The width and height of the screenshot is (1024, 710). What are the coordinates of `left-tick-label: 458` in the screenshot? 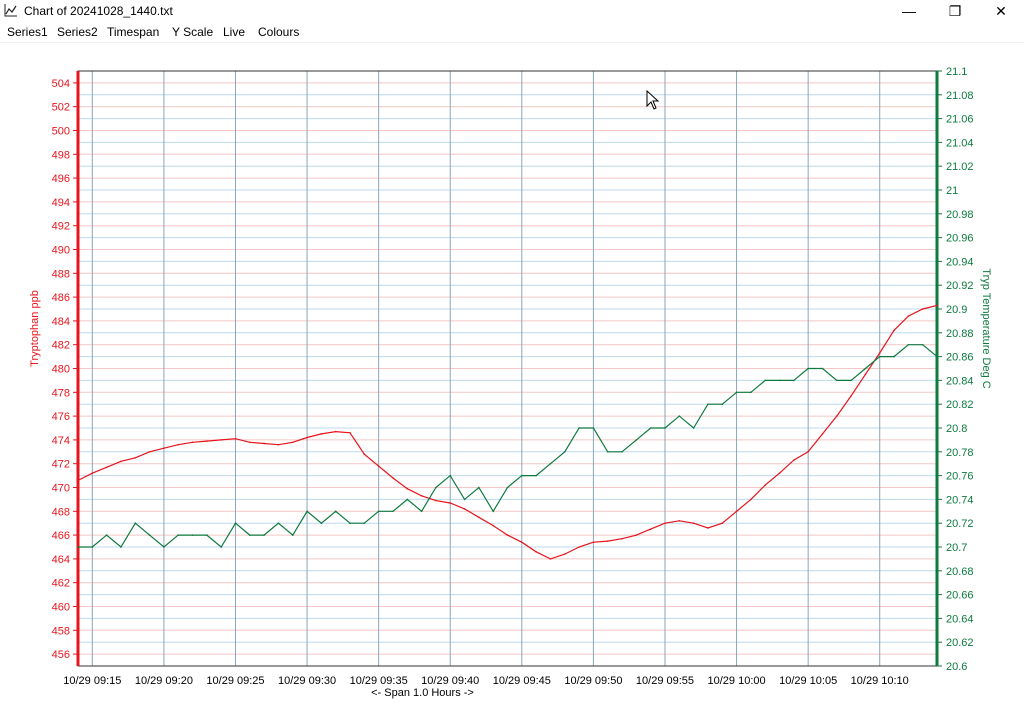 It's located at (61, 631).